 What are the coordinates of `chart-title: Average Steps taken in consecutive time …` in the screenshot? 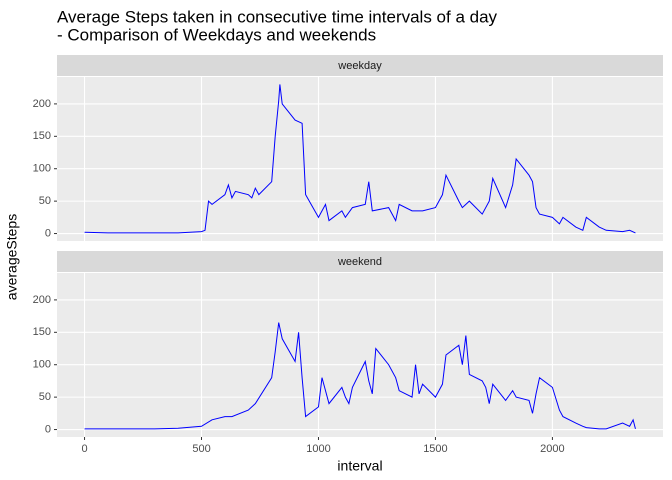 It's located at (277, 16).